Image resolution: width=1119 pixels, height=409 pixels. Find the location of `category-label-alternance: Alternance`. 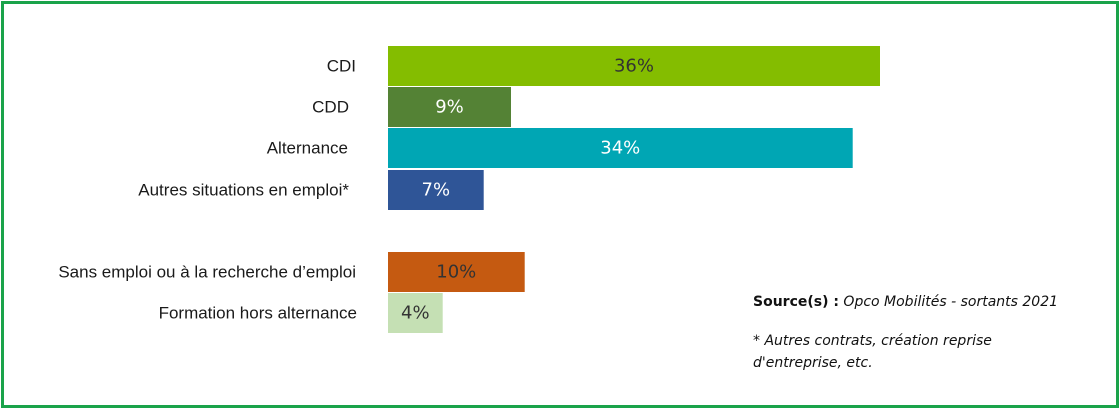

category-label-alternance: Alternance is located at coordinates (307, 148).